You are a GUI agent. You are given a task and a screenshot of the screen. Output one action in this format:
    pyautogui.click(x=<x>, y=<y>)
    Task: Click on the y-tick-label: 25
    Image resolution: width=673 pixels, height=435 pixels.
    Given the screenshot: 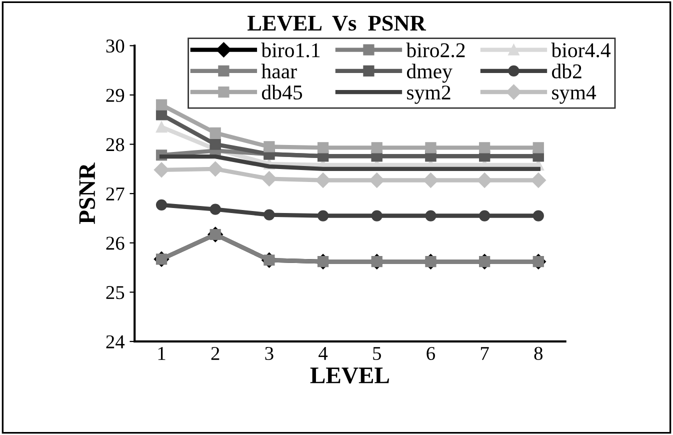 What is the action you would take?
    pyautogui.click(x=115, y=293)
    